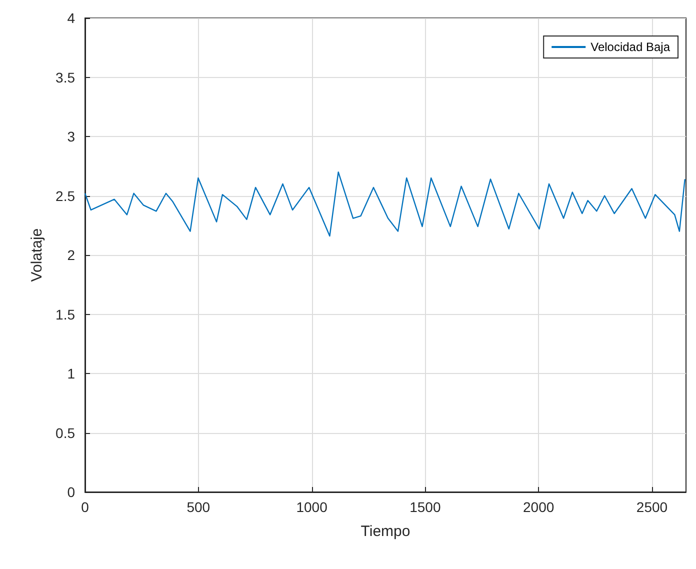  I want to click on y-tick-label: 3, so click(71, 136).